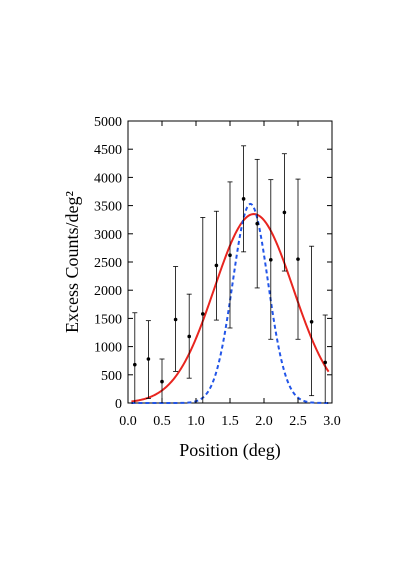  What do you see at coordinates (230, 421) in the screenshot?
I see `x-tick-label: 1.5` at bounding box center [230, 421].